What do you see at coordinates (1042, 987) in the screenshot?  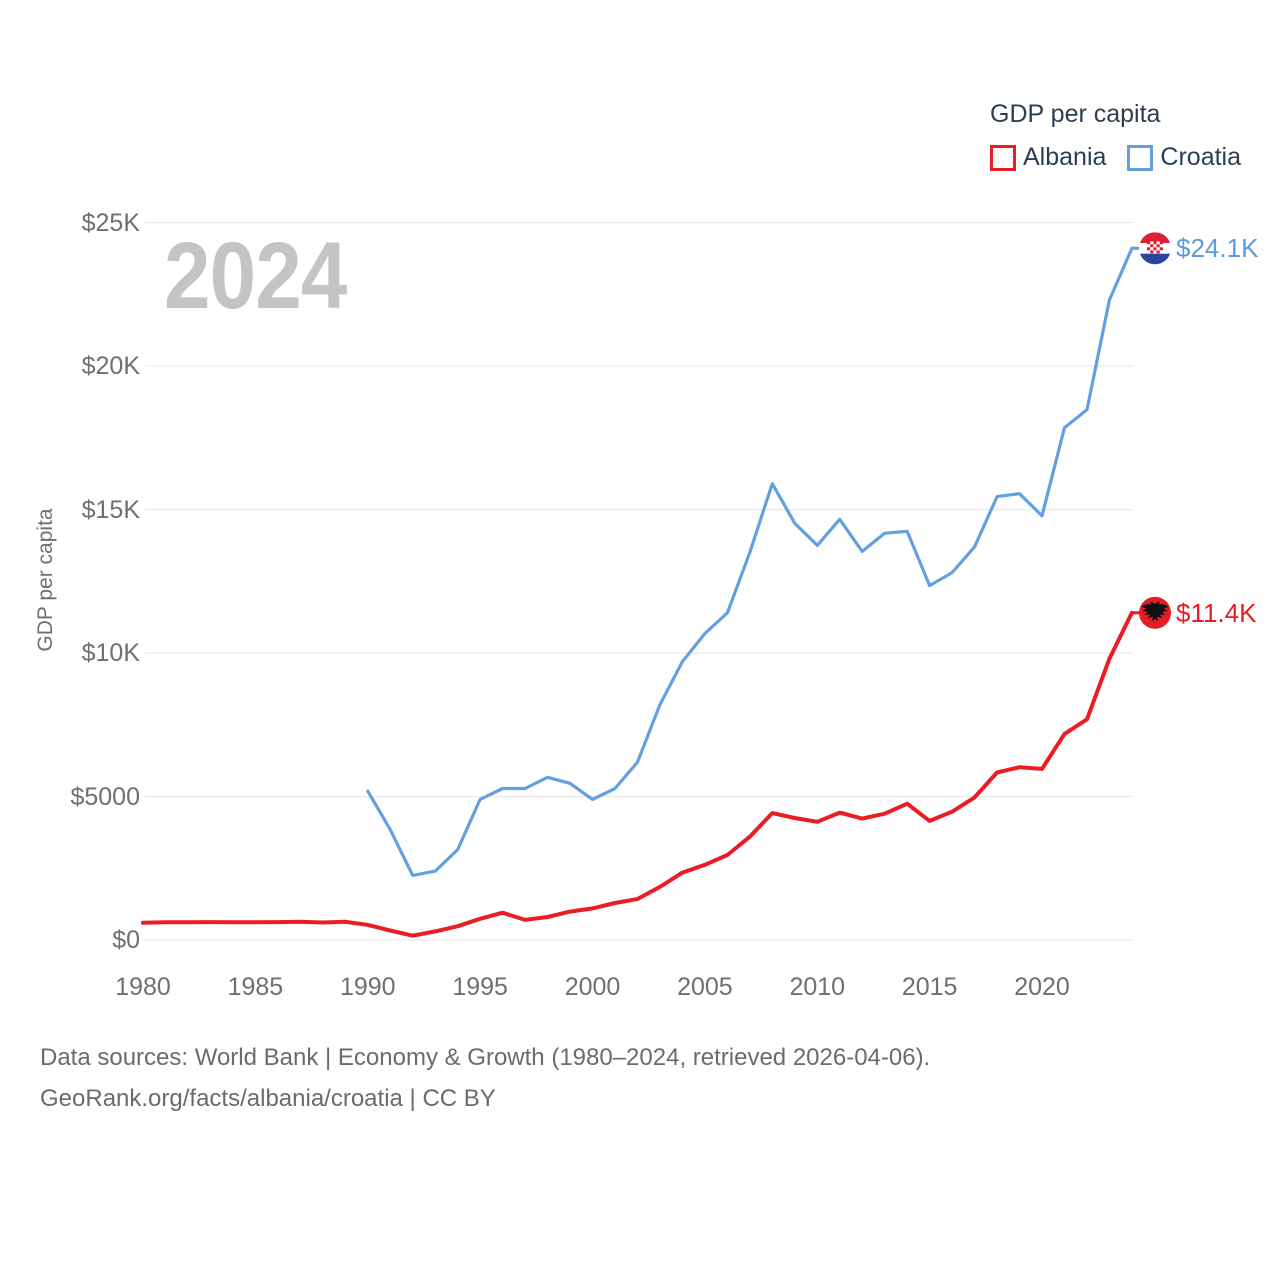 I see `x-tick-label: 2020` at bounding box center [1042, 987].